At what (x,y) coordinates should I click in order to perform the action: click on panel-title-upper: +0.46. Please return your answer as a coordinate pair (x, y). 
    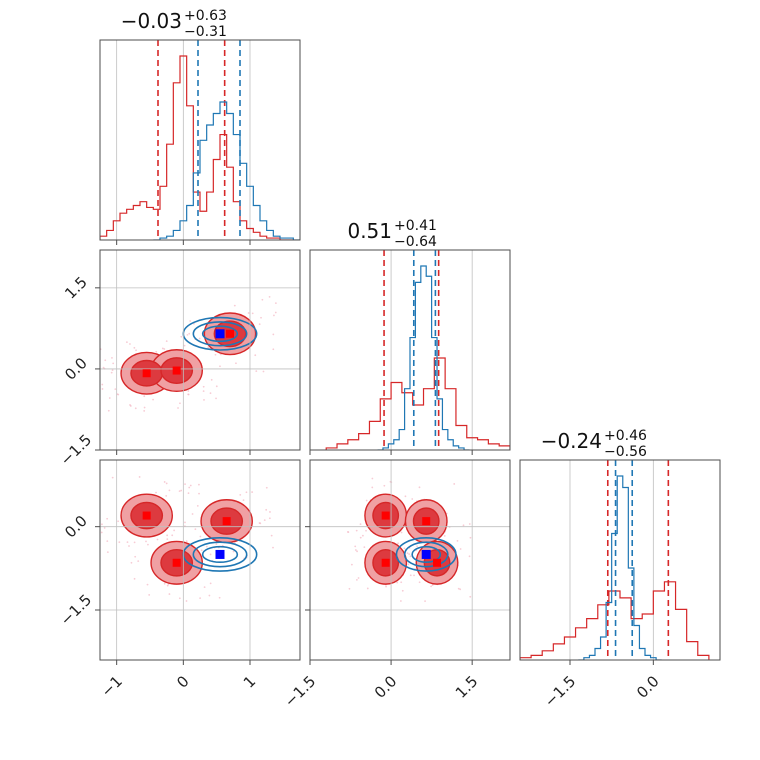
    Looking at the image, I should click on (625, 436).